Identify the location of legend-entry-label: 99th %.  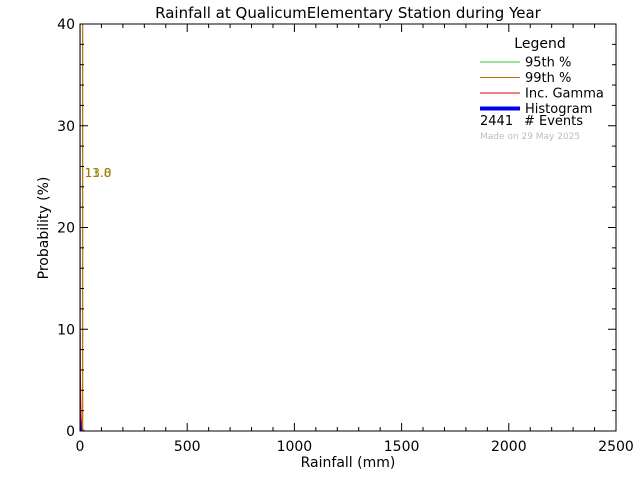
(548, 78).